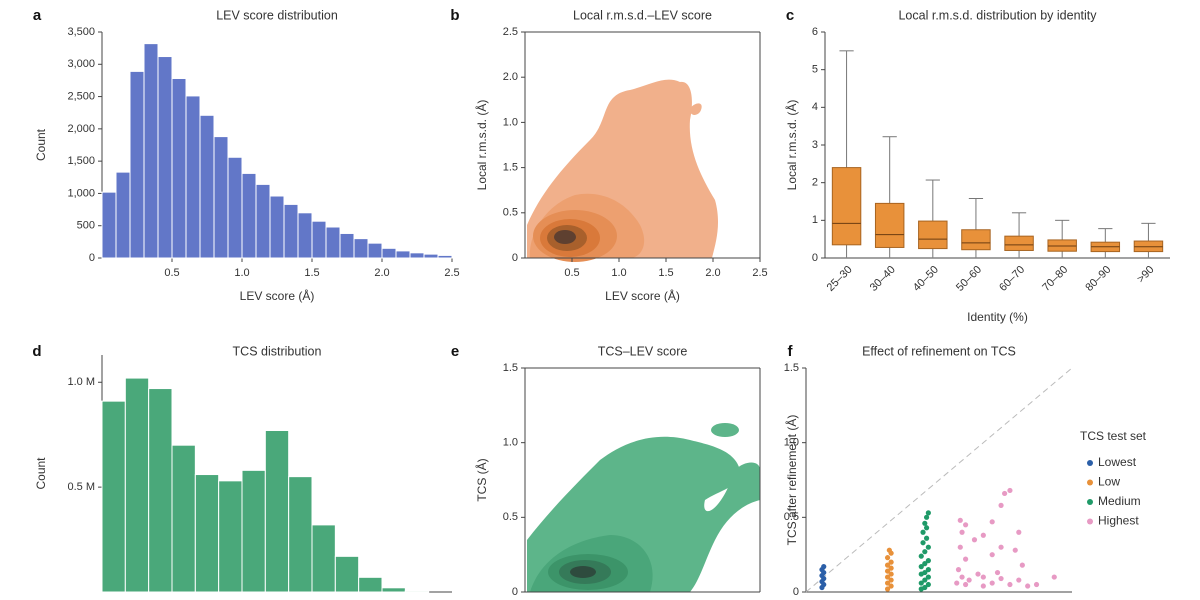 The image size is (1200, 600). What do you see at coordinates (510, 368) in the screenshot?
I see `y-tick-label: 1.5` at bounding box center [510, 368].